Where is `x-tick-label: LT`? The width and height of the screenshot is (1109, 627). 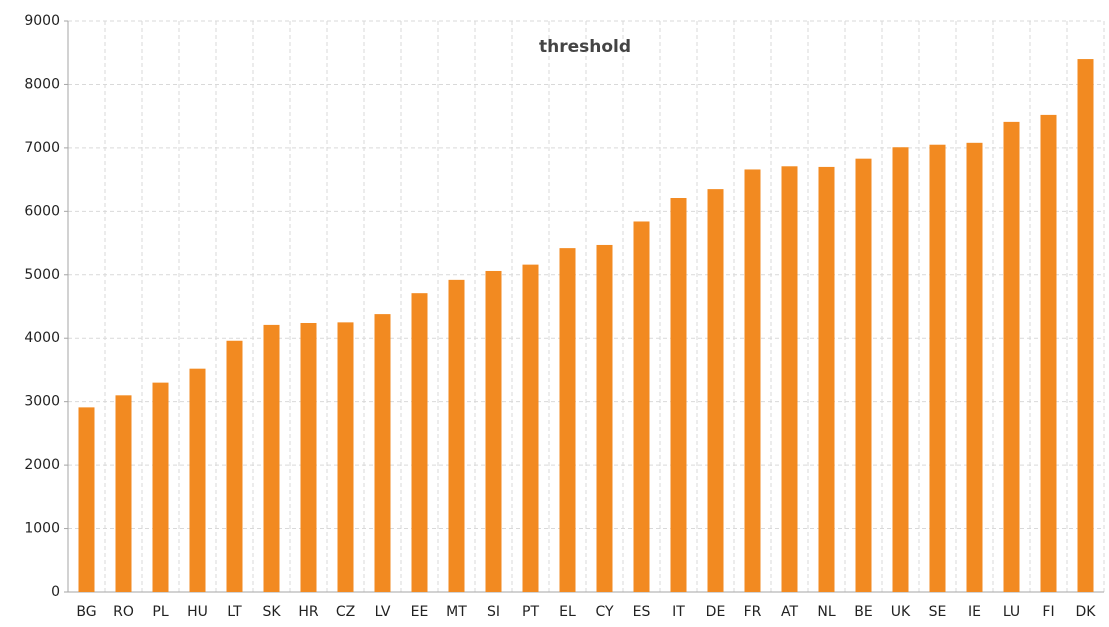 x-tick-label: LT is located at coordinates (234, 612).